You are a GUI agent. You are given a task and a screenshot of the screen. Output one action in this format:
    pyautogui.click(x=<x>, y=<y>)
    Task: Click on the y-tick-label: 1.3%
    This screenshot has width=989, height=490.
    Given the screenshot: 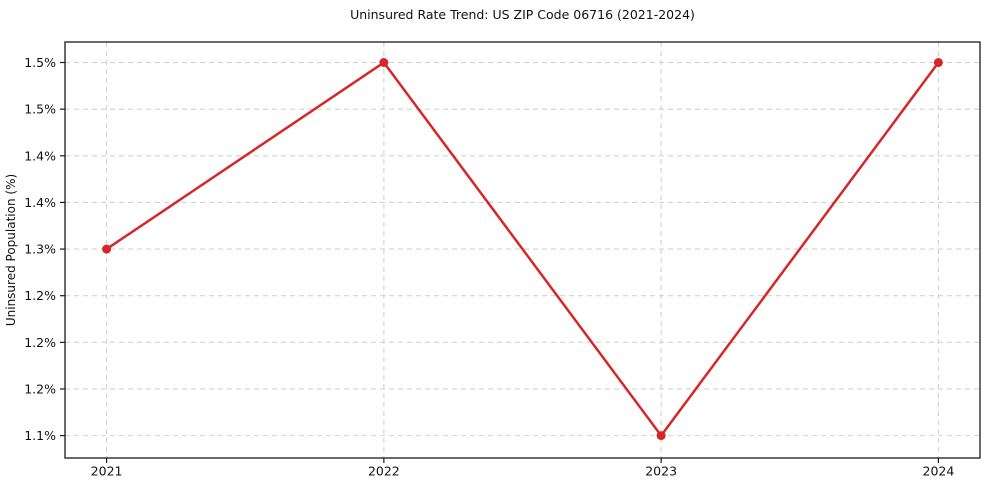 What is the action you would take?
    pyautogui.click(x=40, y=249)
    